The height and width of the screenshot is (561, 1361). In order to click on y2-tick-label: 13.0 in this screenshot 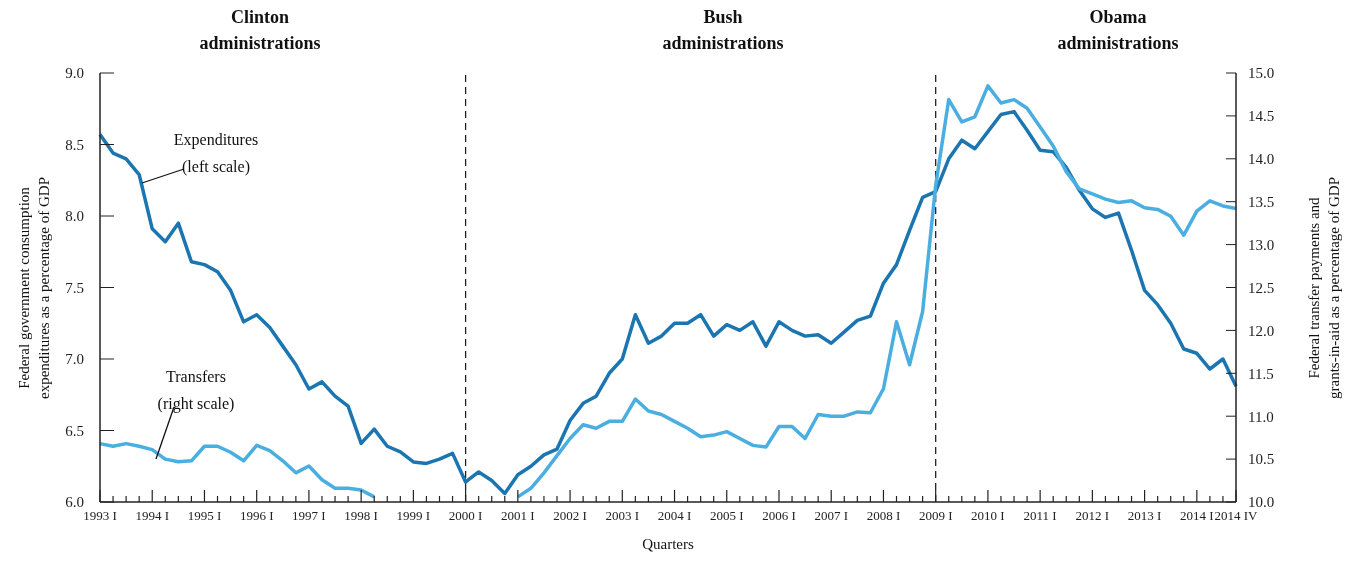, I will do `click(1261, 244)`.